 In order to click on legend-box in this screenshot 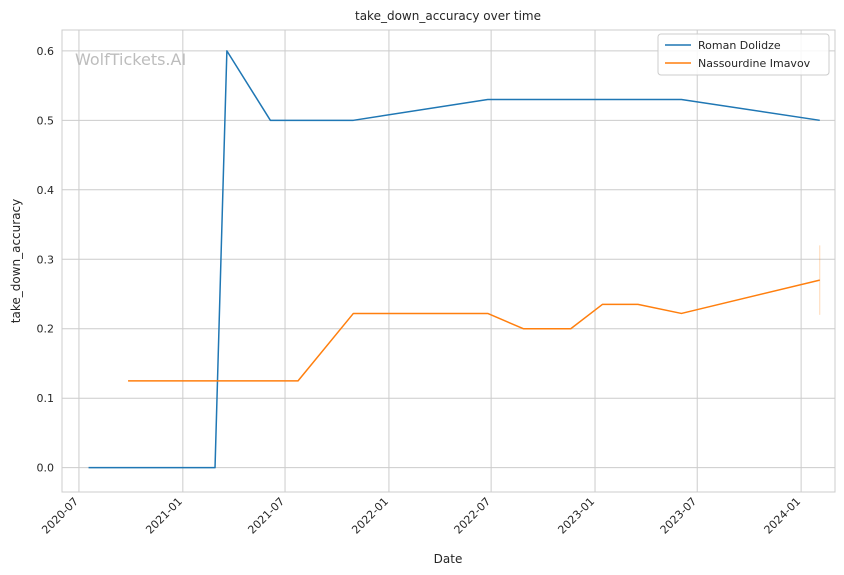, I will do `click(743, 54)`.